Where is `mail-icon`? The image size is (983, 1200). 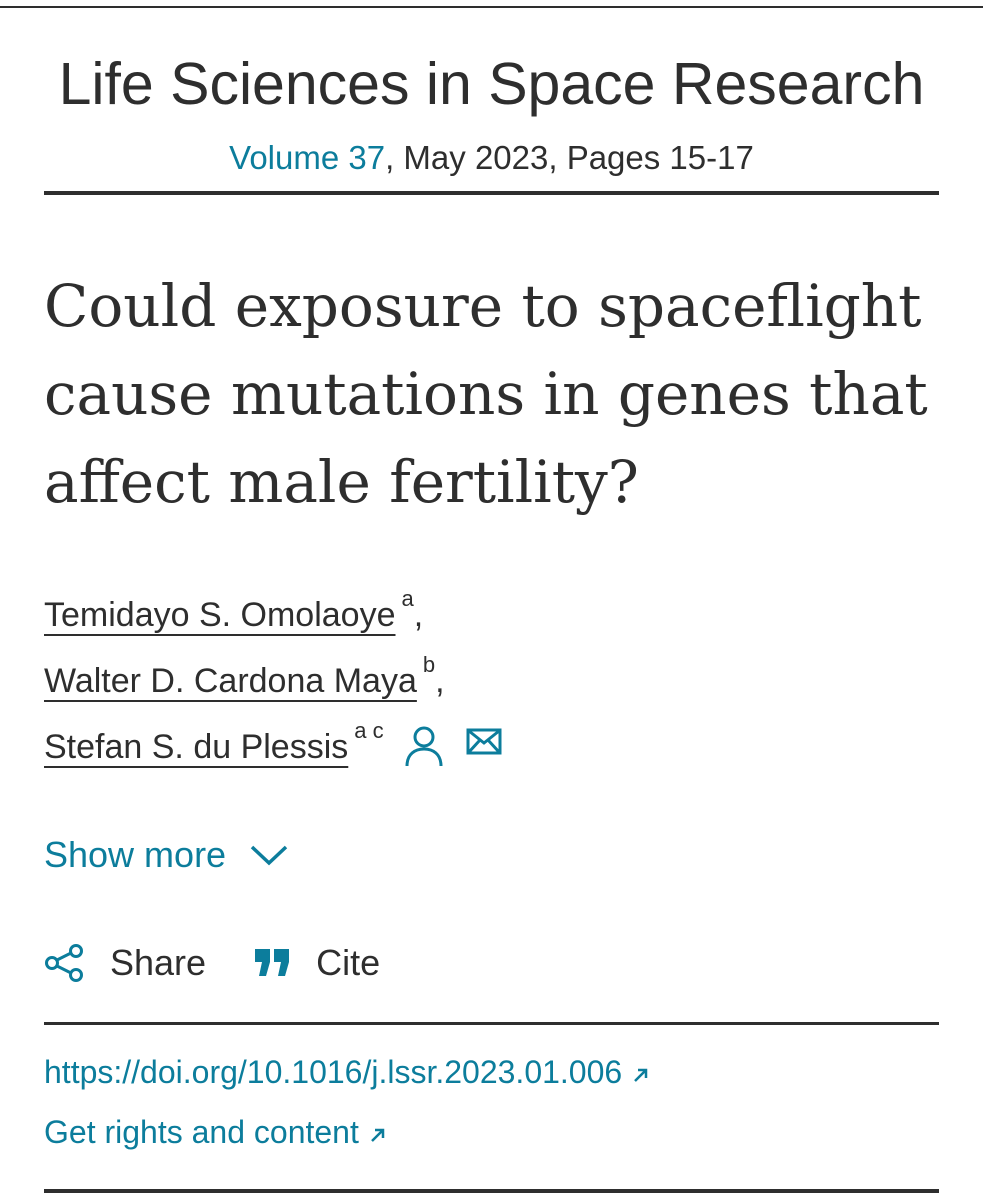
mail-icon is located at coordinates (484, 741).